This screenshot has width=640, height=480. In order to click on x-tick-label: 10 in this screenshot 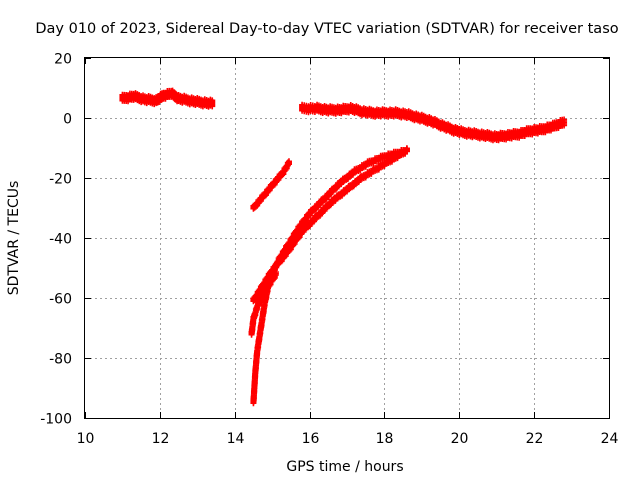, I will do `click(86, 439)`.